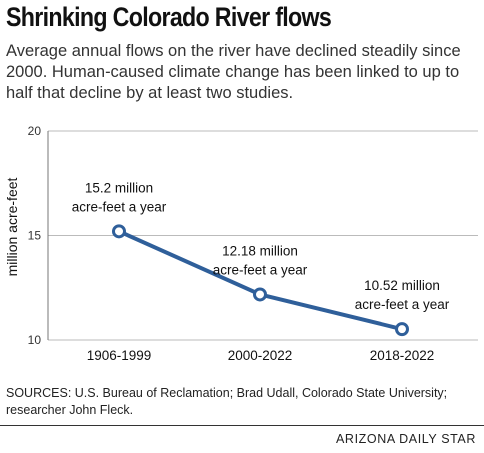 The height and width of the screenshot is (453, 484). I want to click on y-tick-label: 20, so click(35, 131).